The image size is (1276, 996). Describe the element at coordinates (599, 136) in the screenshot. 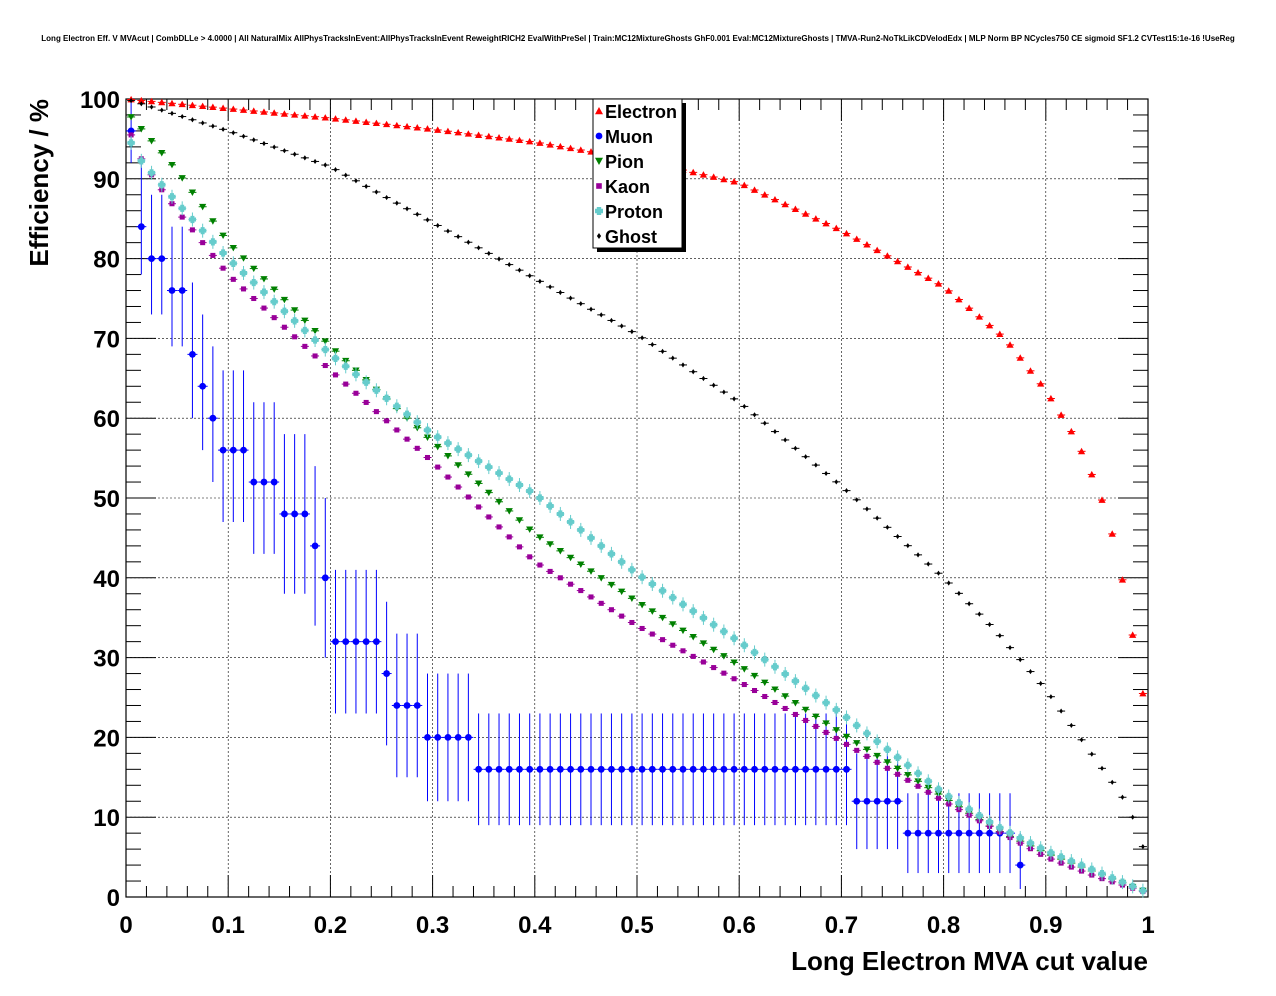

I see `legend-marker-muon` at that location.